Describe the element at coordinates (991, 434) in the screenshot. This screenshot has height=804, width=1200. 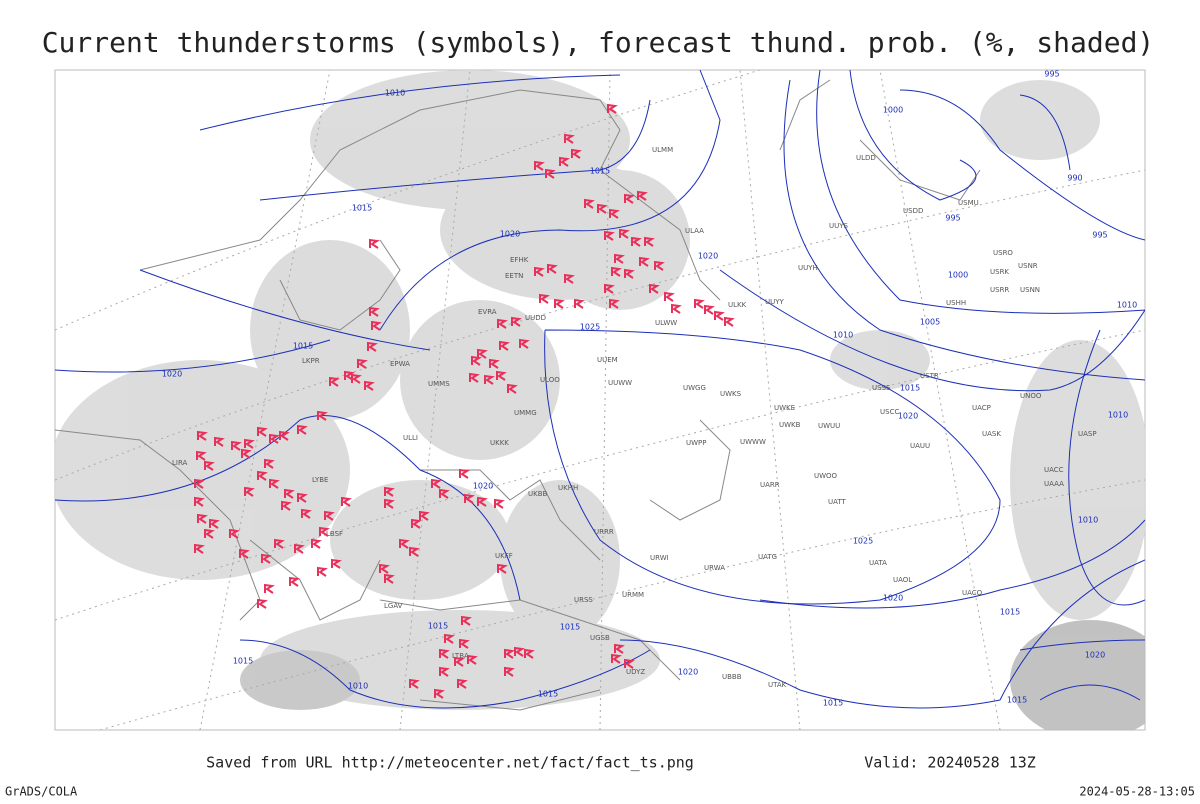
I see `station-label: UASK` at that location.